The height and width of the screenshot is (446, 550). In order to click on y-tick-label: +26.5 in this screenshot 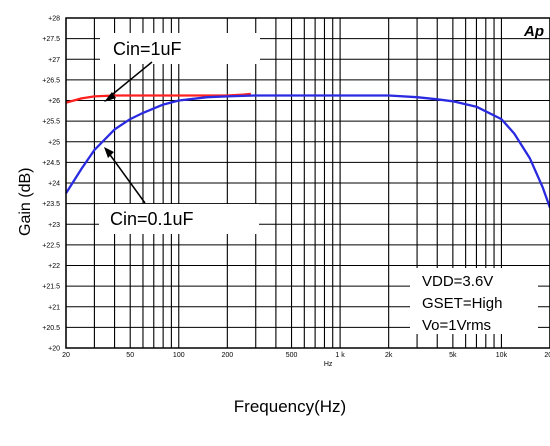, I will do `click(51, 80)`.